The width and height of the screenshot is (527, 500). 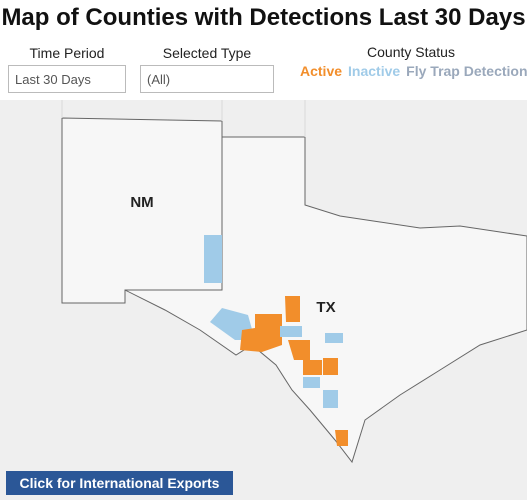 I want to click on filter-label: Time Period, so click(x=67, y=53).